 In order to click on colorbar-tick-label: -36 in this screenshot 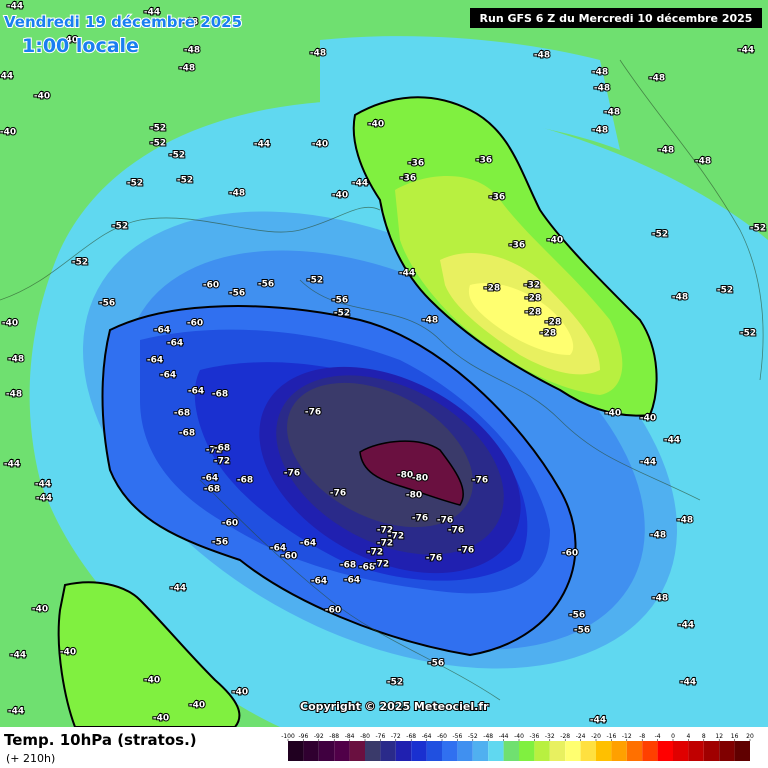, I will do `click(534, 736)`.